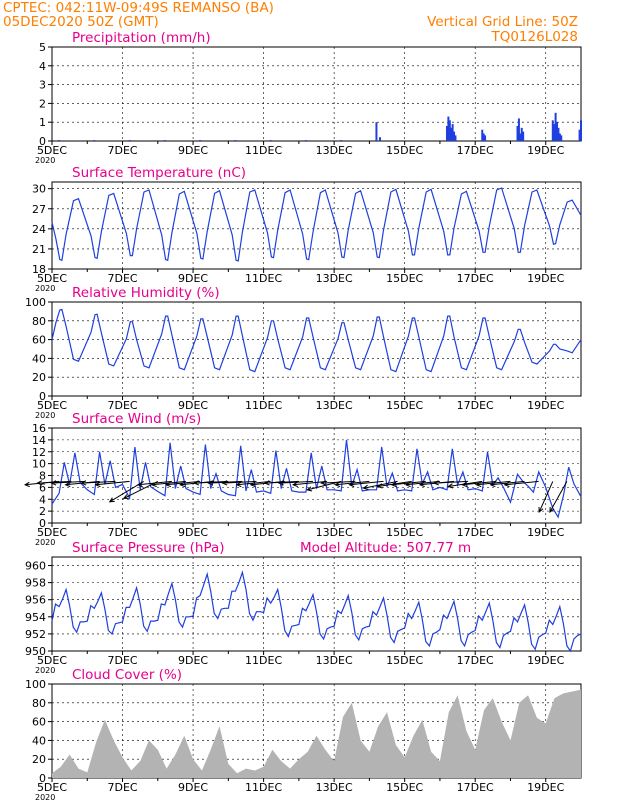 Image resolution: width=618 pixels, height=800 pixels. I want to click on humidity-xtick-label: 15DEC, so click(404, 405).